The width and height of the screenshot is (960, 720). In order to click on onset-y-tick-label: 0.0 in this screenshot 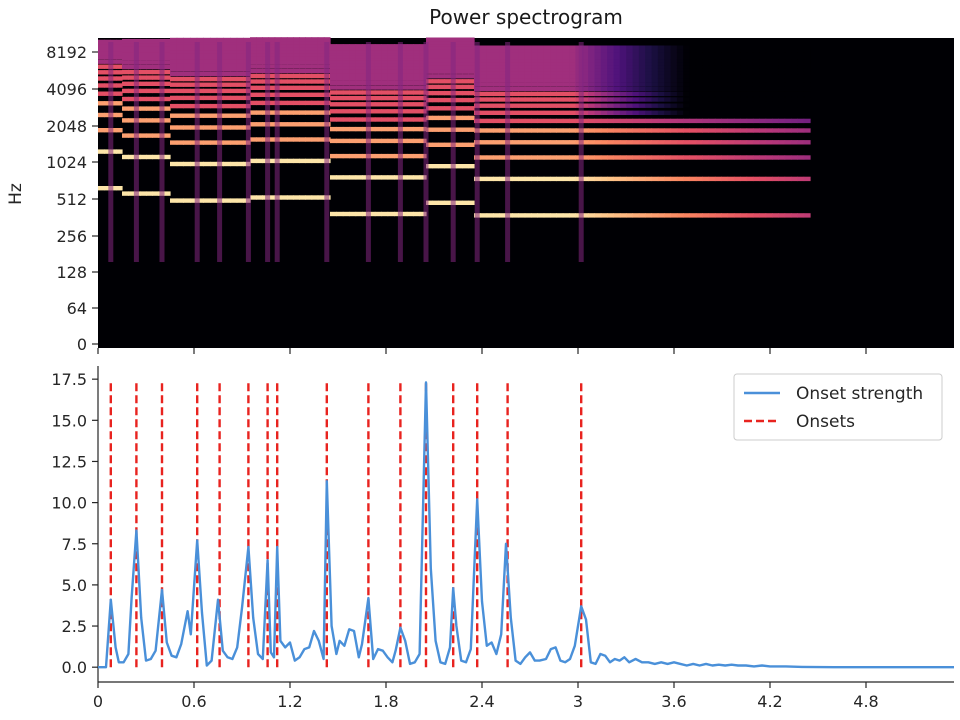, I will do `click(74, 667)`.